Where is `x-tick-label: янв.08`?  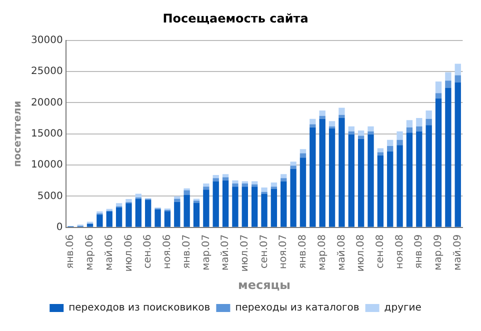 x-tick-label: янв.08 is located at coordinates (303, 251).